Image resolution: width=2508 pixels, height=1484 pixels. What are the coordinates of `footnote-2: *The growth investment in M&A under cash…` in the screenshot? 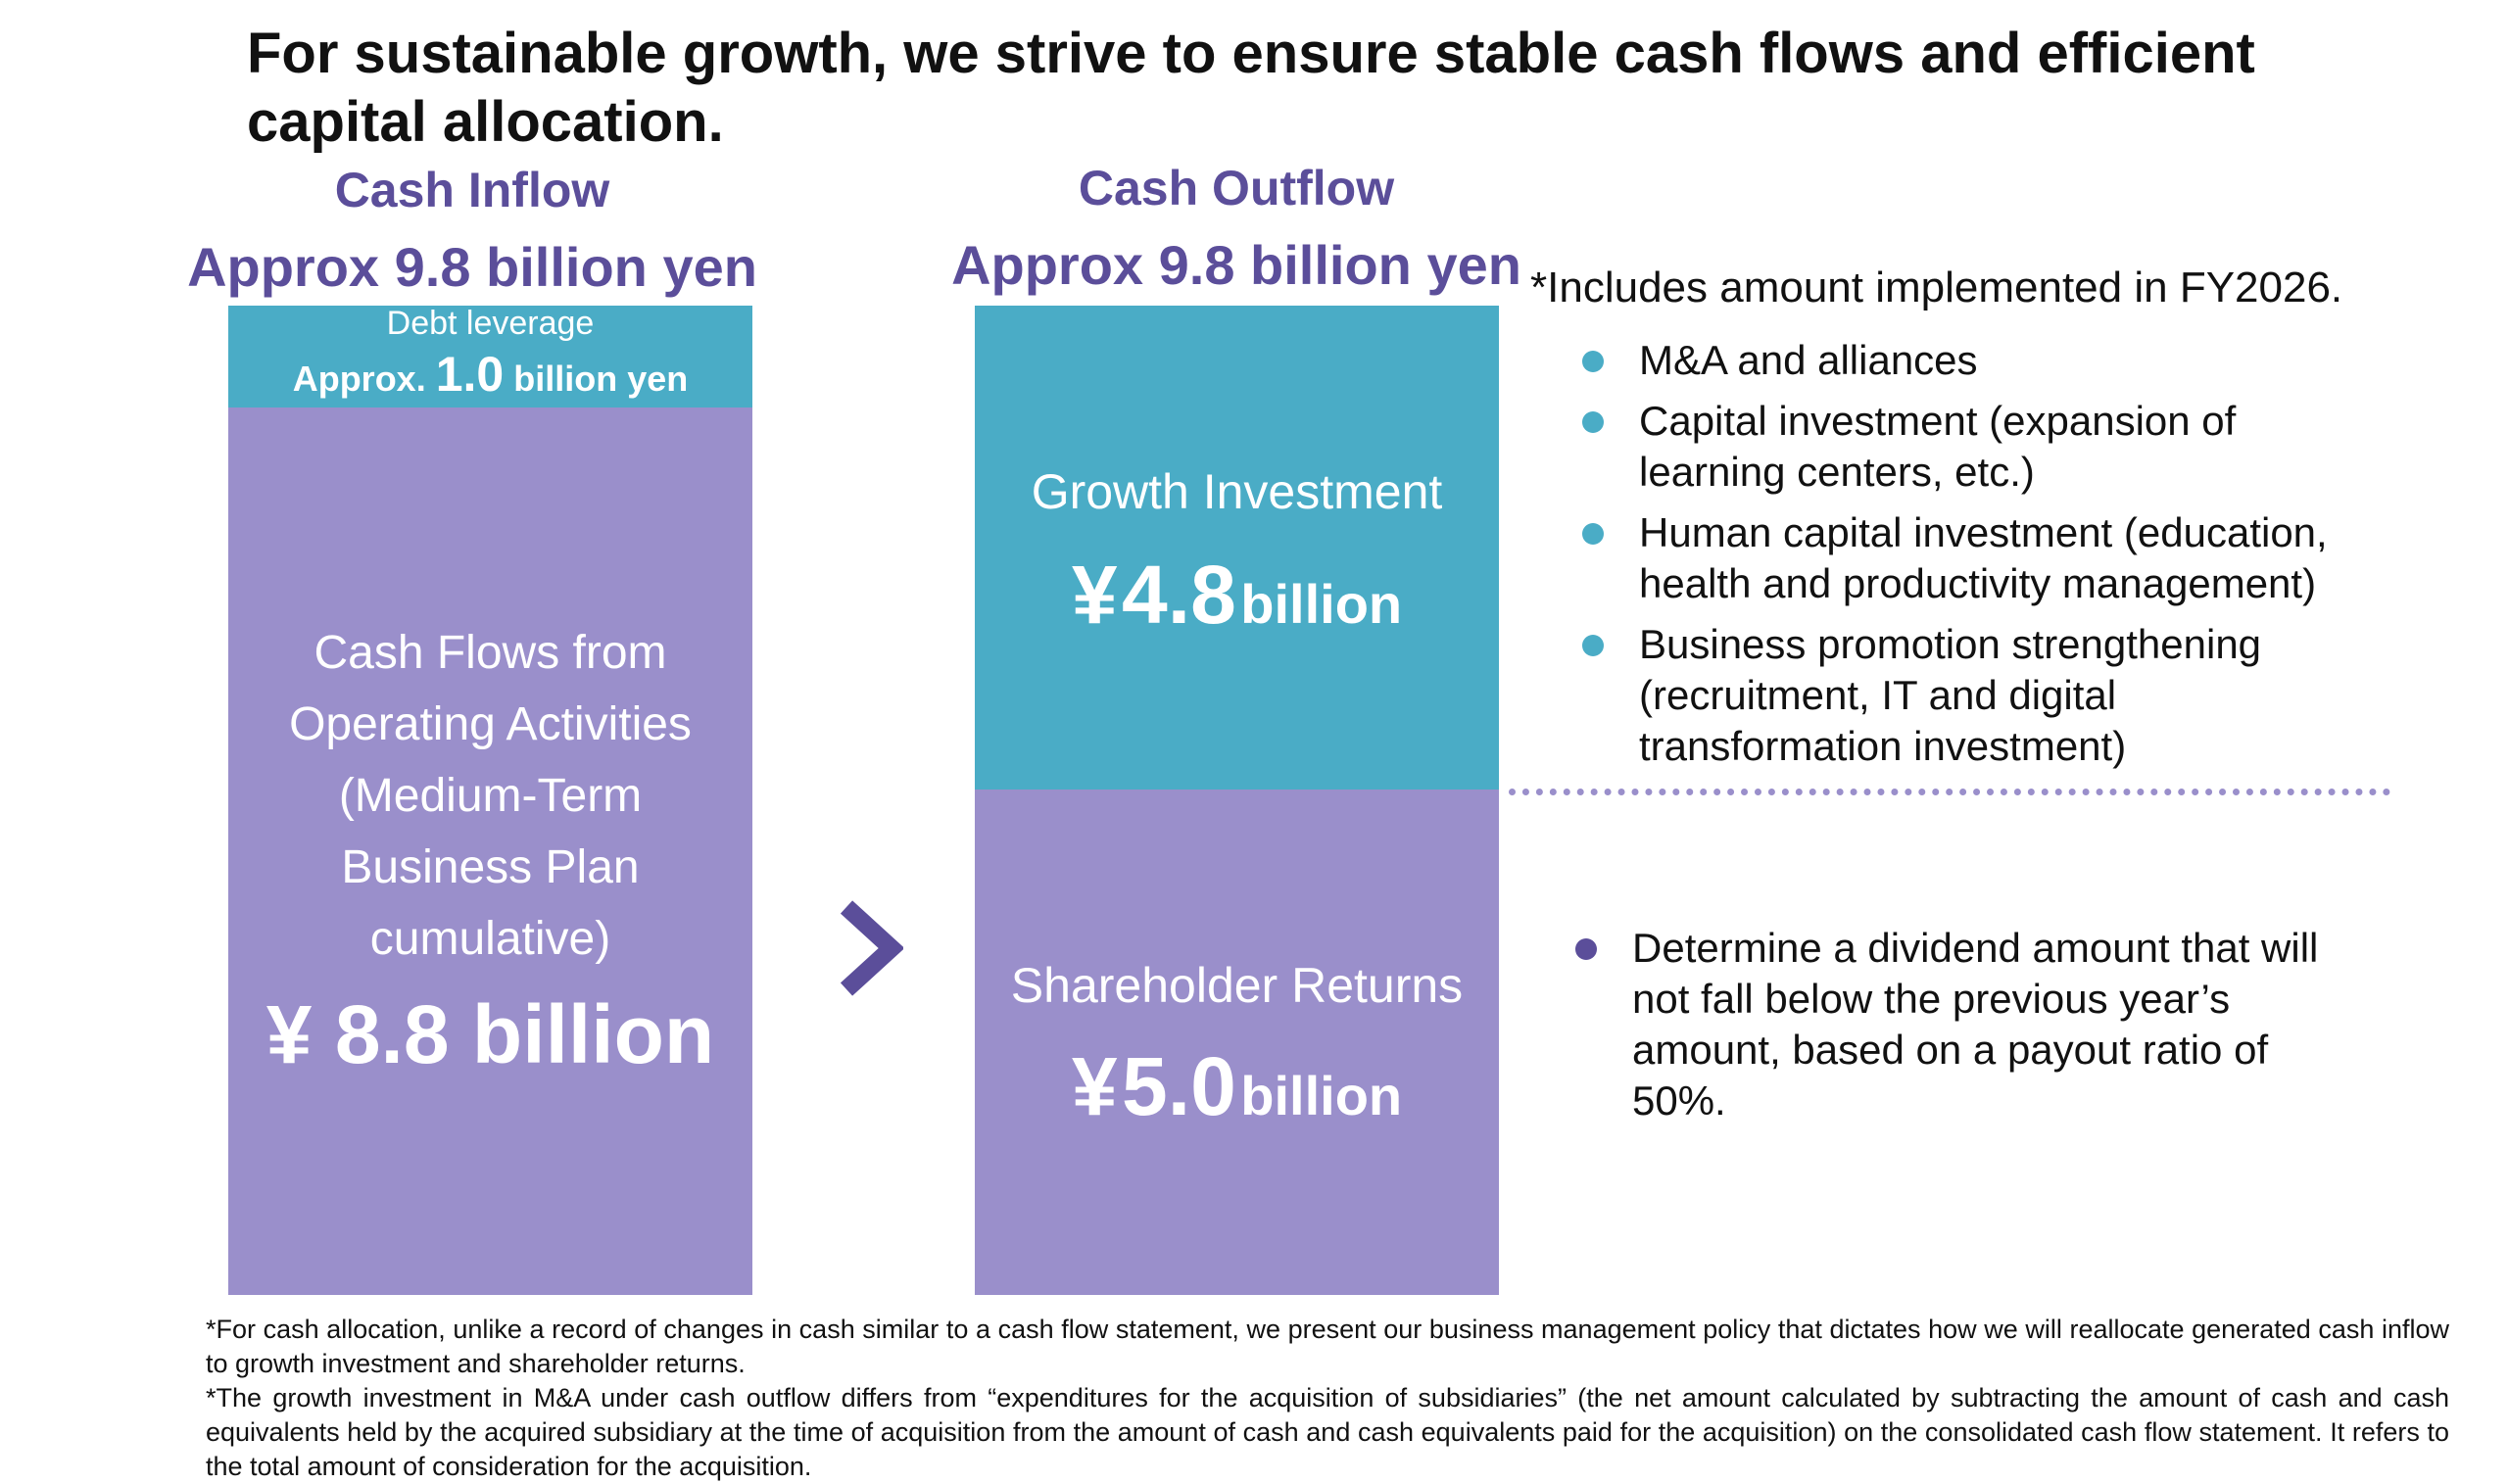 It's located at (1327, 1432).